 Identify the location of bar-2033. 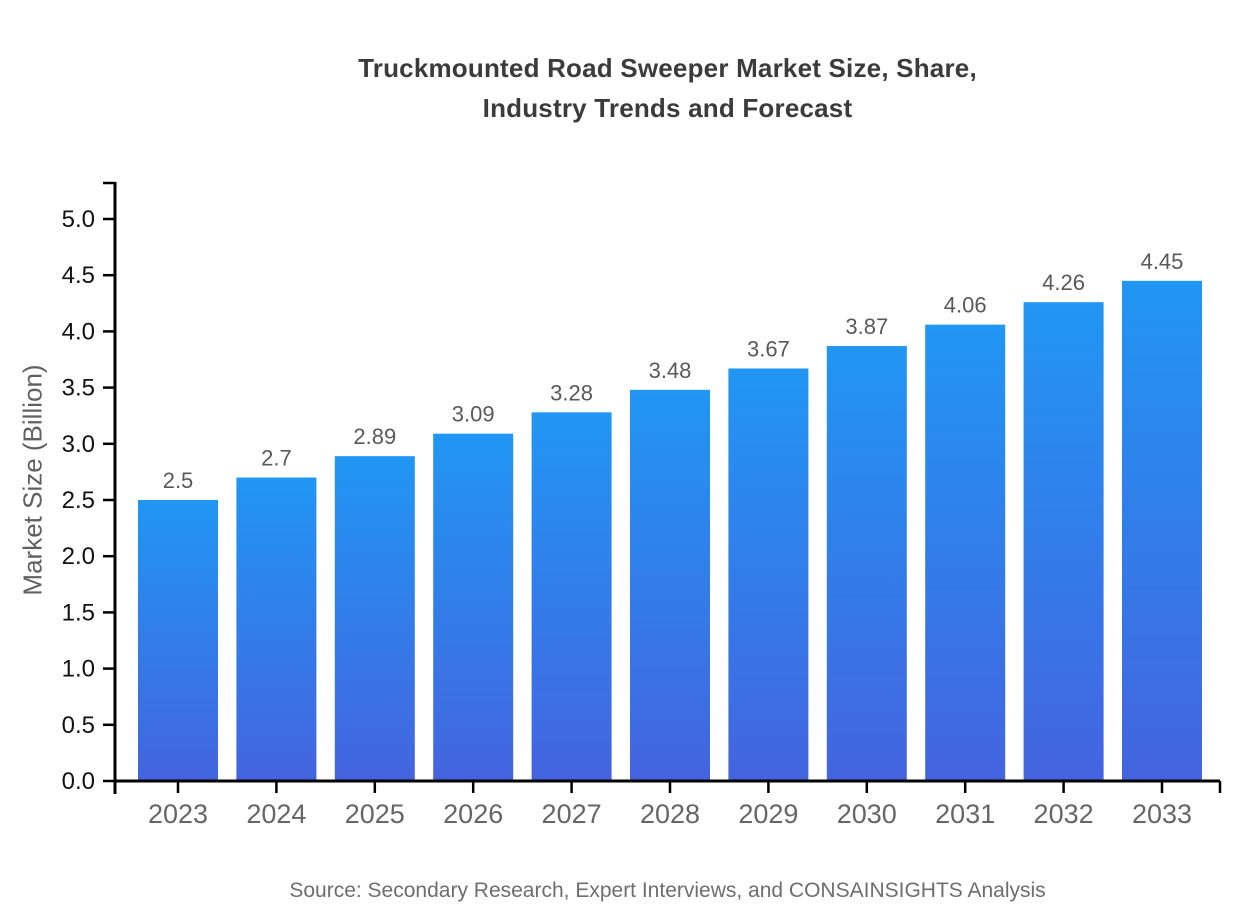
(1162, 530).